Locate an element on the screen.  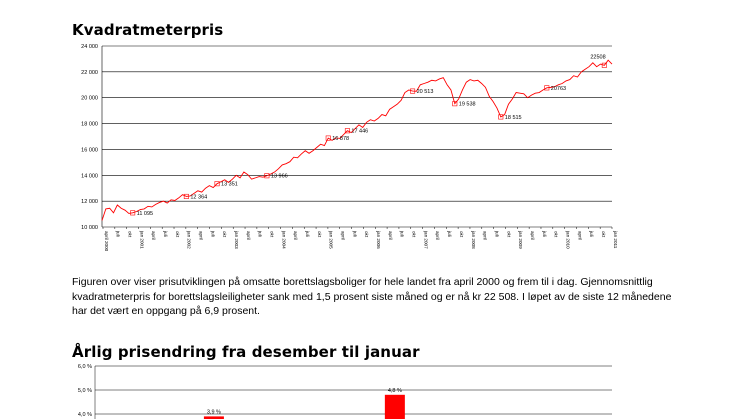
x-tick-label: jan 2006 is located at coordinates (378, 239).